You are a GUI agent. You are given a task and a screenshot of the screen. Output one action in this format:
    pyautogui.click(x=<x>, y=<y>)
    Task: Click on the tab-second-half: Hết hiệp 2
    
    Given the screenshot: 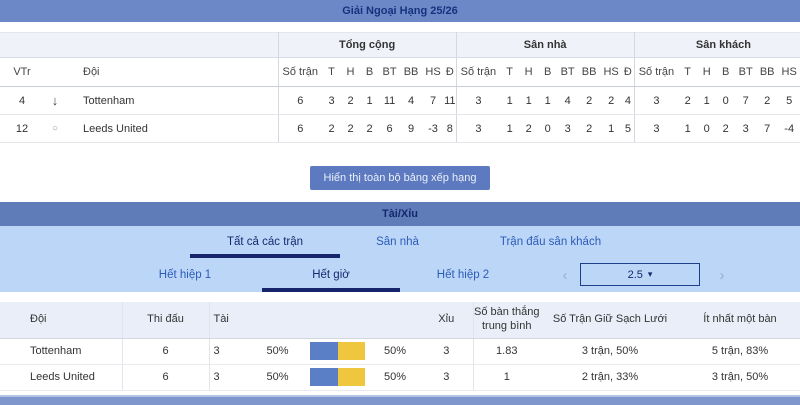 What is the action you would take?
    pyautogui.click(x=463, y=275)
    